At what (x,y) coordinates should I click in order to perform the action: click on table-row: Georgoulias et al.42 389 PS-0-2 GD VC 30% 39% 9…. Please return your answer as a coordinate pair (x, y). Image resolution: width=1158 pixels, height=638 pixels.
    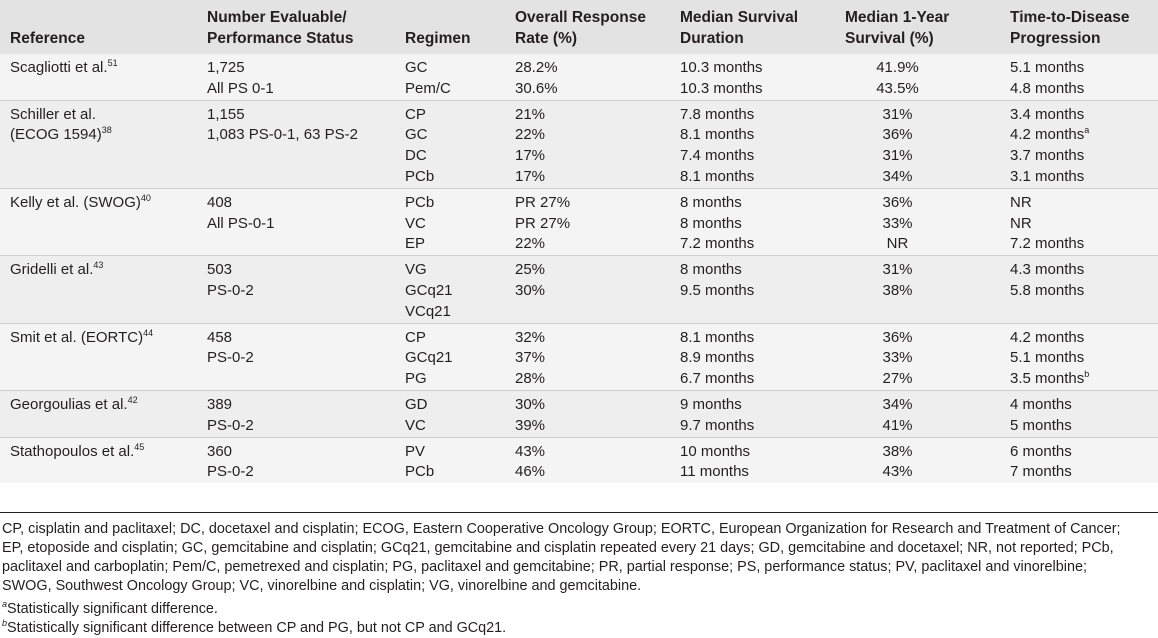
    Looking at the image, I should click on (579, 413).